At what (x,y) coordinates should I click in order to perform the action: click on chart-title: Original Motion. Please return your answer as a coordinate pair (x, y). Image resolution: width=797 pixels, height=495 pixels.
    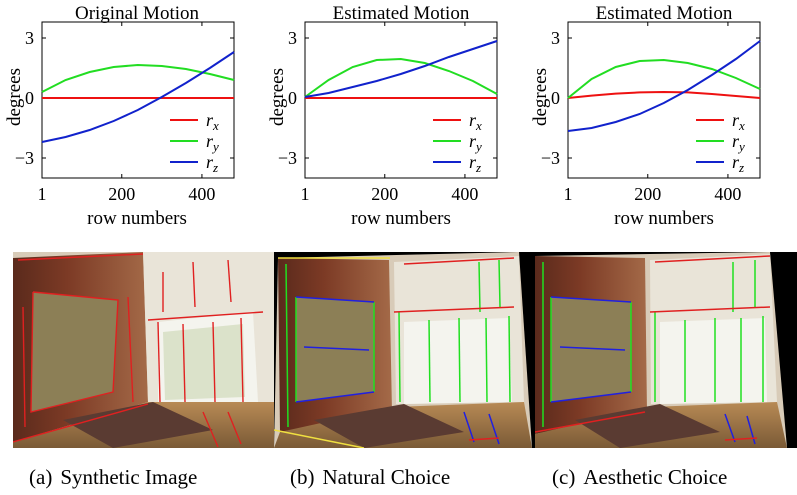
    Looking at the image, I should click on (137, 13).